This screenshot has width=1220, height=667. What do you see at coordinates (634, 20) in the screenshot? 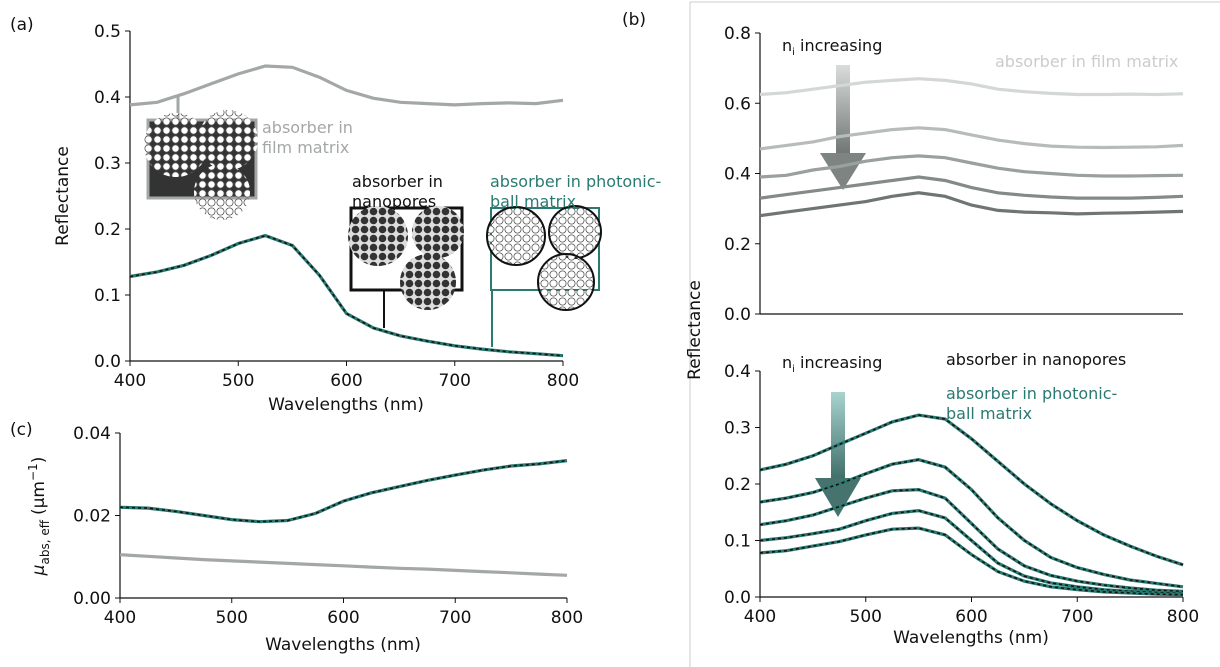
I see `panel-label: (b)` at bounding box center [634, 20].